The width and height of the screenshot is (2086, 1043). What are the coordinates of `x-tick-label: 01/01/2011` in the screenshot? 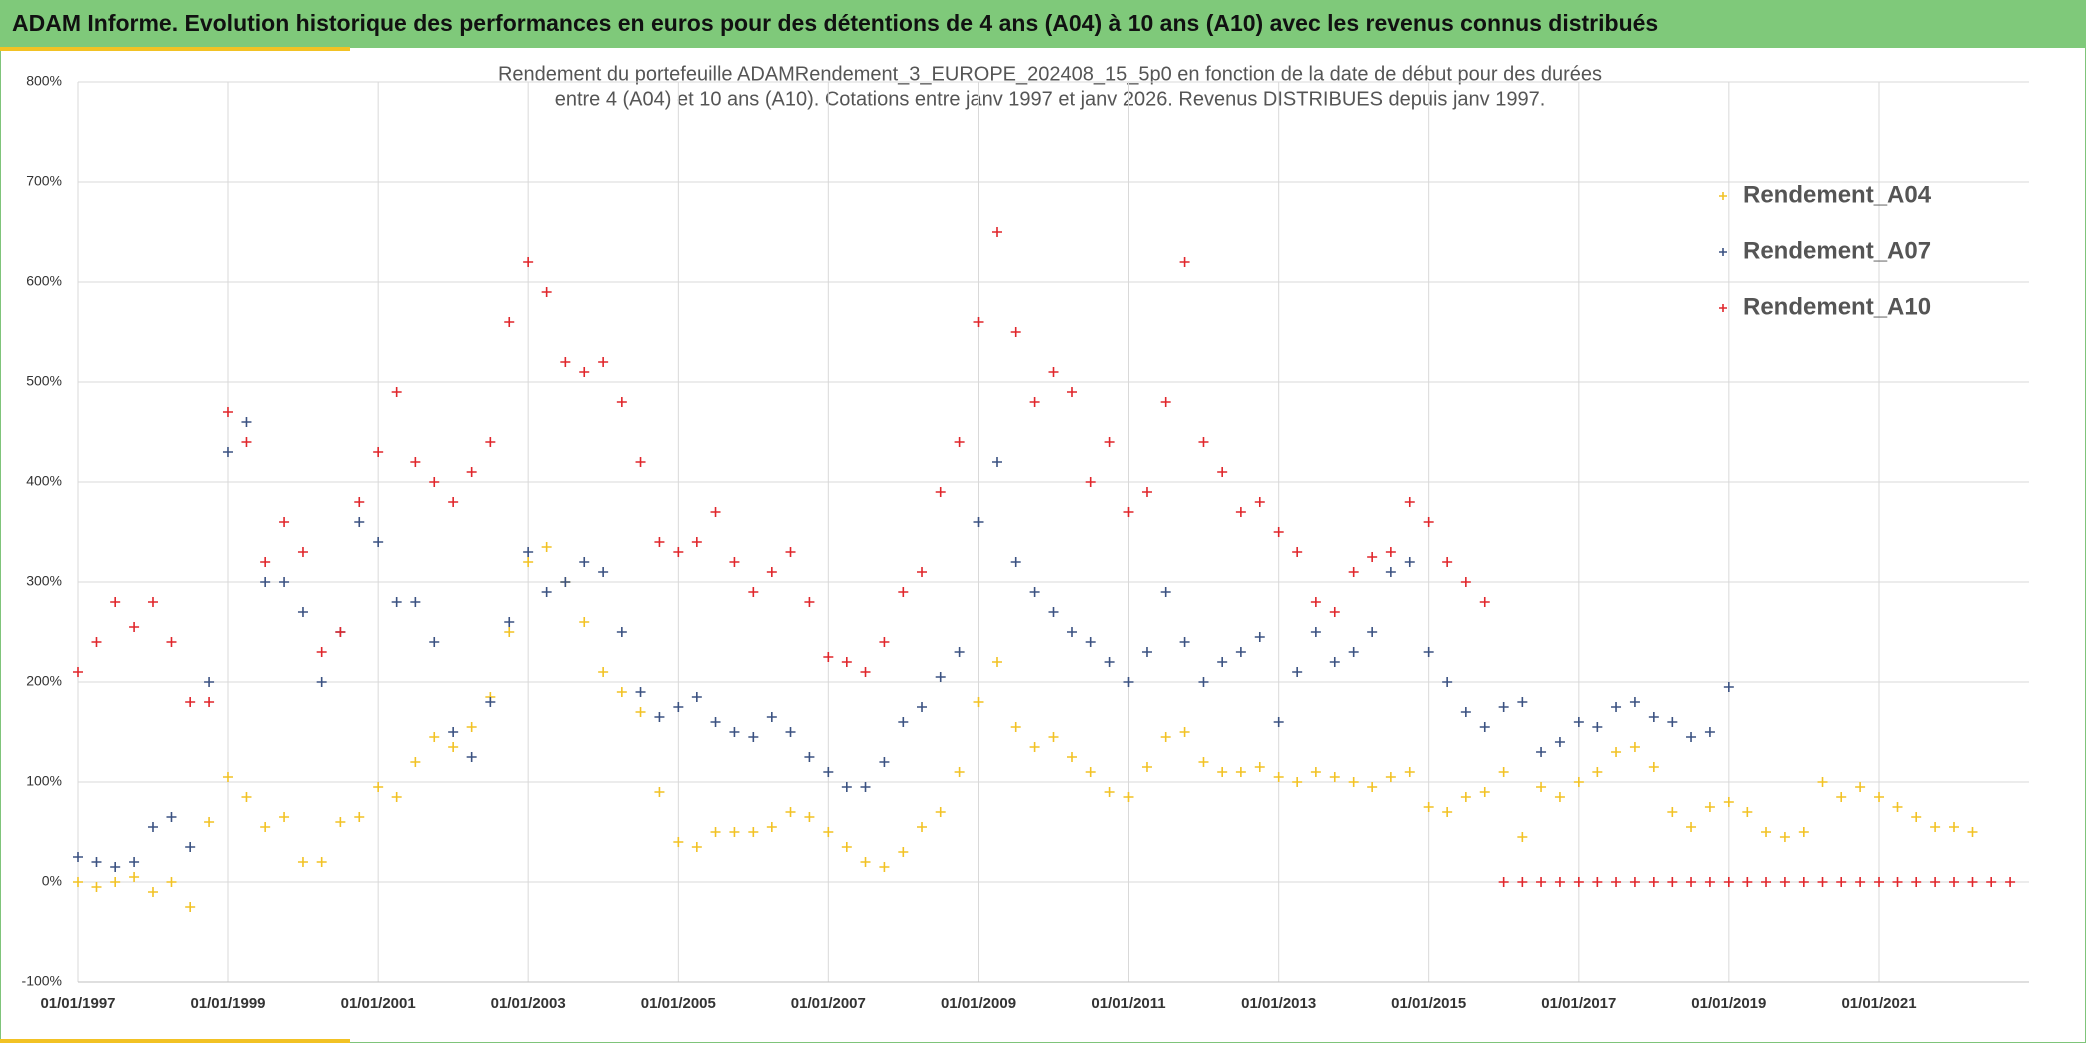 It's located at (1128, 1003).